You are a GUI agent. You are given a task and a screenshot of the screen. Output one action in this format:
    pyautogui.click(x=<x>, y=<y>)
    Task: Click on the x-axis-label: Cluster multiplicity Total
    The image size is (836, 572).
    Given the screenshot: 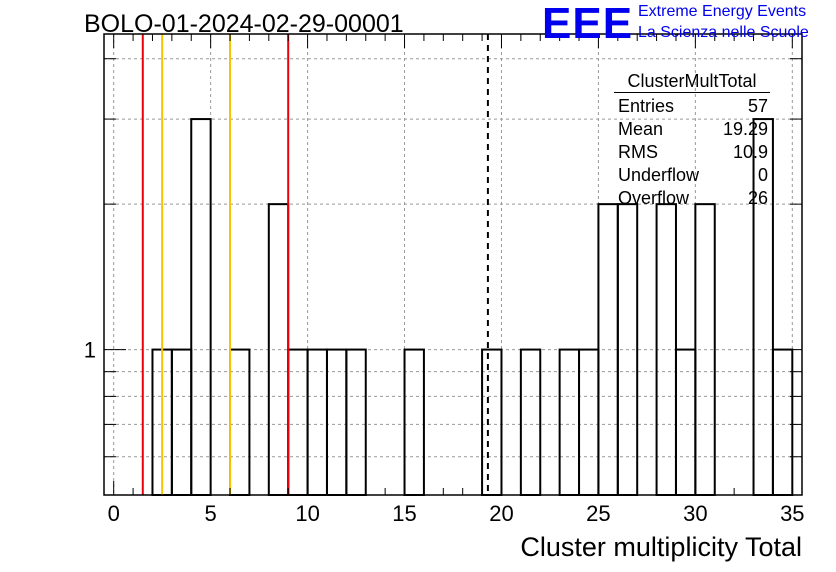 What is the action you would take?
    pyautogui.click(x=661, y=547)
    